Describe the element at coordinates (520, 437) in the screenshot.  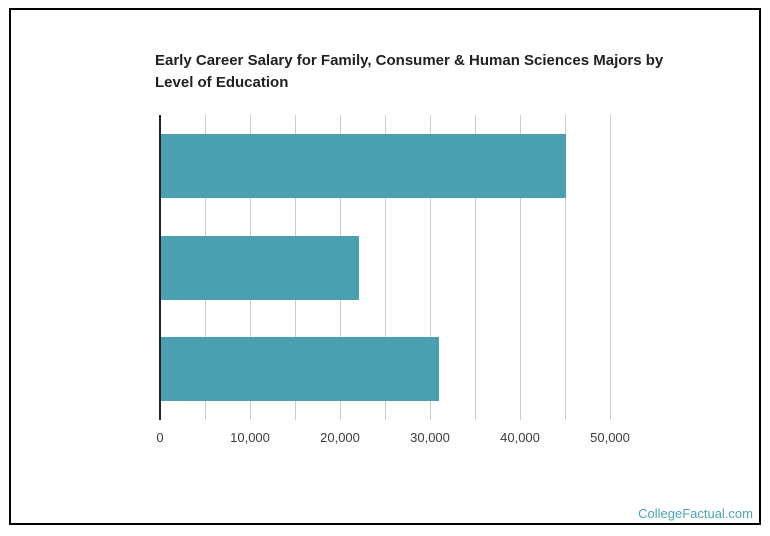
I see `x-tick-label: 40,000` at that location.